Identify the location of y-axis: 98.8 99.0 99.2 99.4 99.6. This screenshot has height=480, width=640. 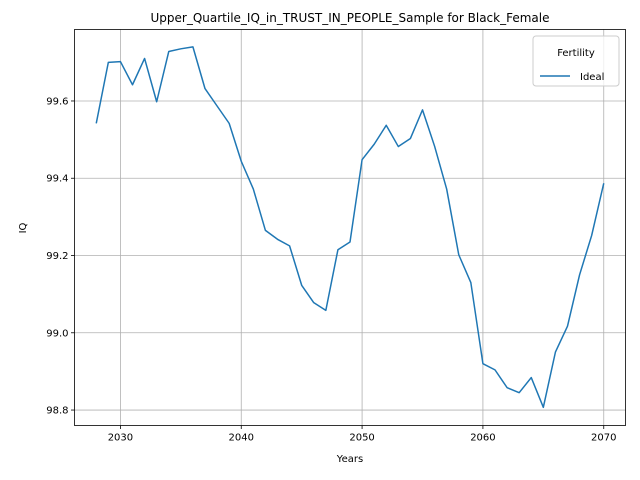
(60, 256).